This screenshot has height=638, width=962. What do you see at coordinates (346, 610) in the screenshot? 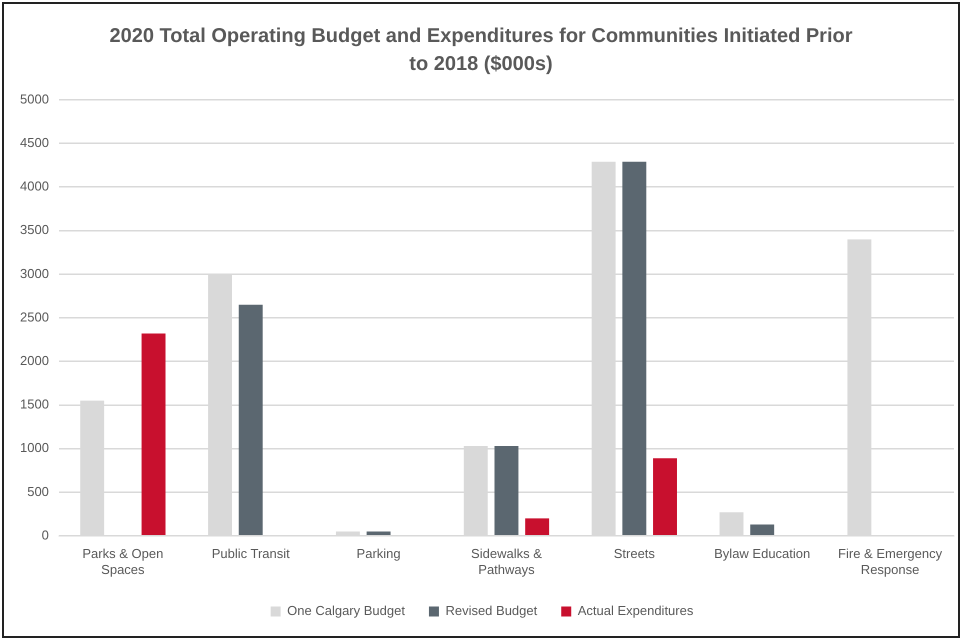
I see `legend-label: One Calgary Budget` at bounding box center [346, 610].